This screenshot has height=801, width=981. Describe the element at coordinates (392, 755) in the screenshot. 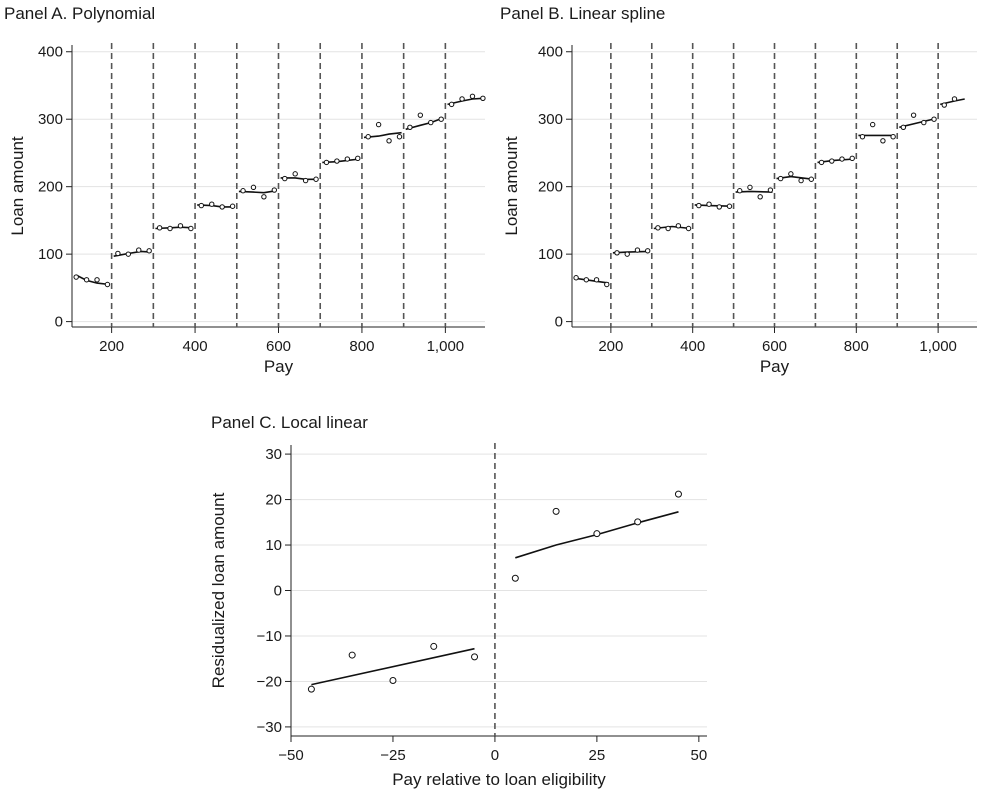

I see `x-tick-label: −25` at that location.